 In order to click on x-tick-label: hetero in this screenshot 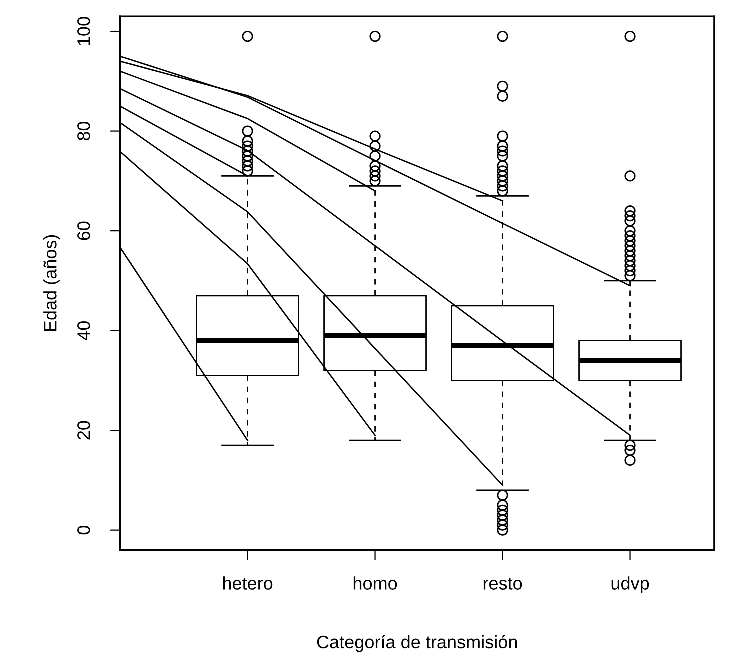, I will do `click(248, 583)`.